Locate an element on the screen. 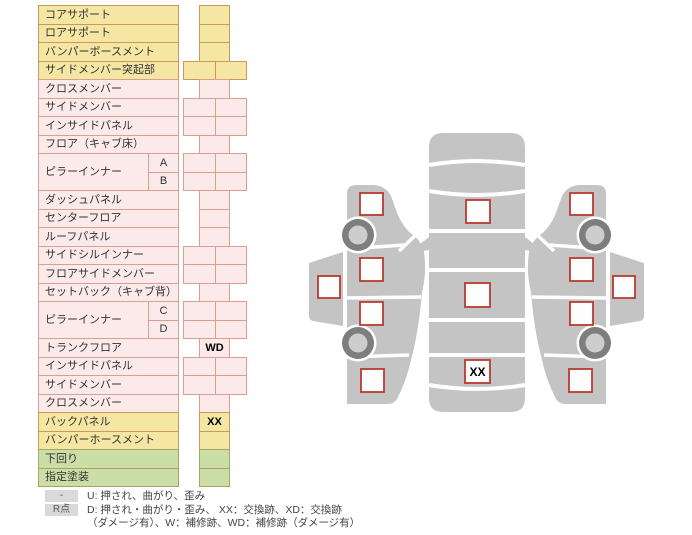 The width and height of the screenshot is (692, 535). marker-left-side-fender-front is located at coordinates (371, 204).